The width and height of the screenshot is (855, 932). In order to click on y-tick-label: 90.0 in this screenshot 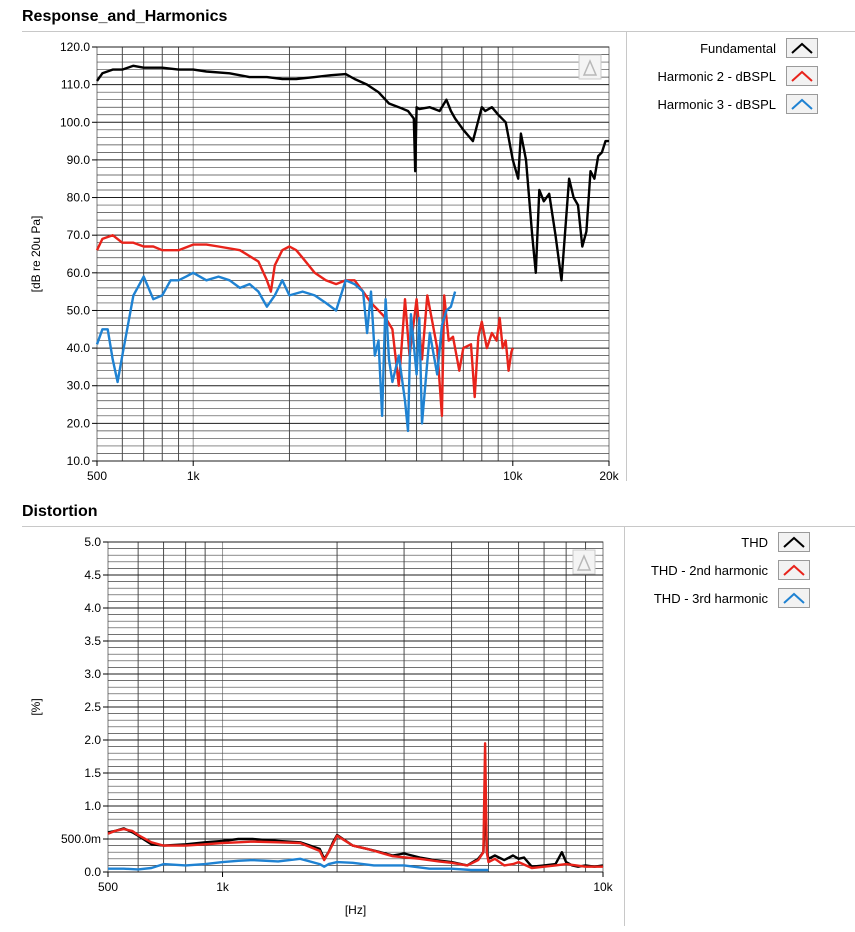, I will do `click(79, 160)`.